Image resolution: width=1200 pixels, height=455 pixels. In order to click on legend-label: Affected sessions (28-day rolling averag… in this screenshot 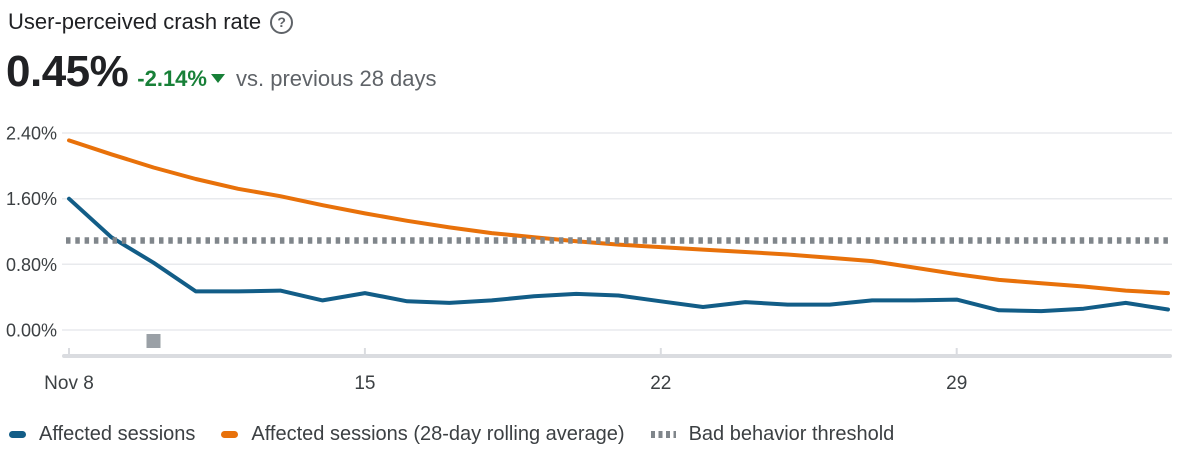, I will do `click(438, 434)`.